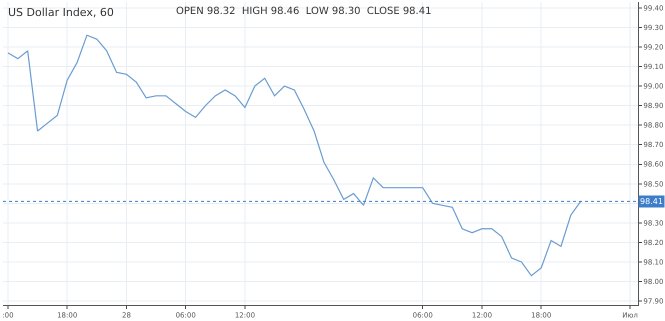  I want to click on ref-line-label: 98.41, so click(651, 201).